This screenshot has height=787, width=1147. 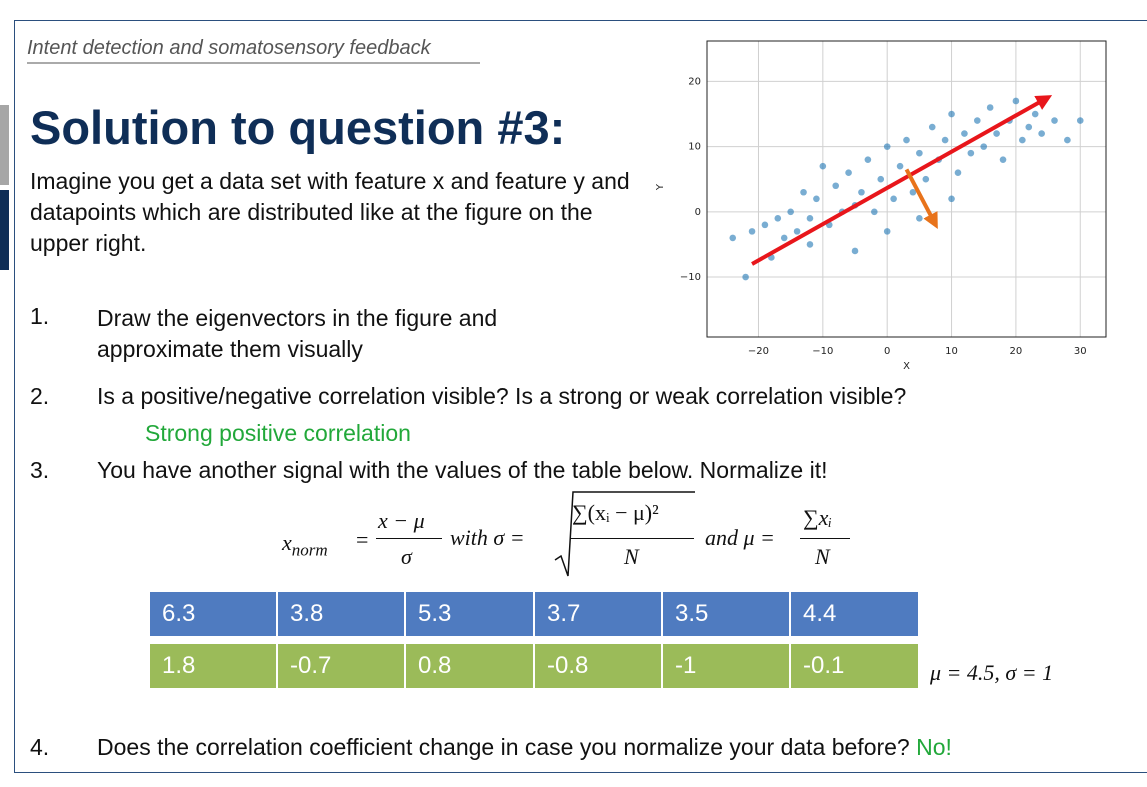 I want to click on table-cell: 4.4, so click(x=855, y=614).